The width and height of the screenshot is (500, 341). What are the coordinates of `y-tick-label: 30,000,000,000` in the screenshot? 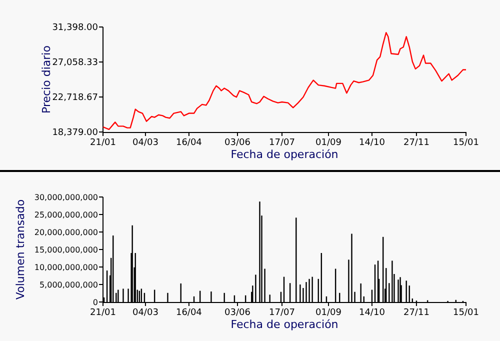 It's located at (66, 197).